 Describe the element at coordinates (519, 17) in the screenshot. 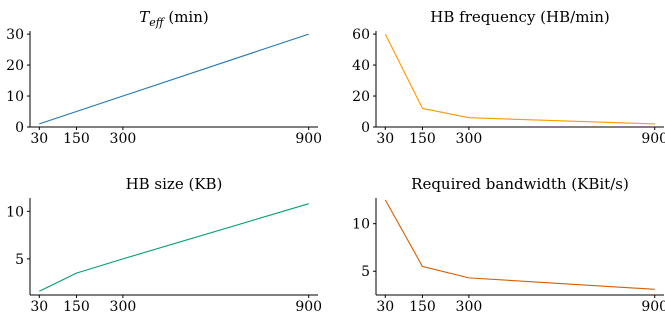

I see `chart-title: HB frequency (HB/min)` at that location.